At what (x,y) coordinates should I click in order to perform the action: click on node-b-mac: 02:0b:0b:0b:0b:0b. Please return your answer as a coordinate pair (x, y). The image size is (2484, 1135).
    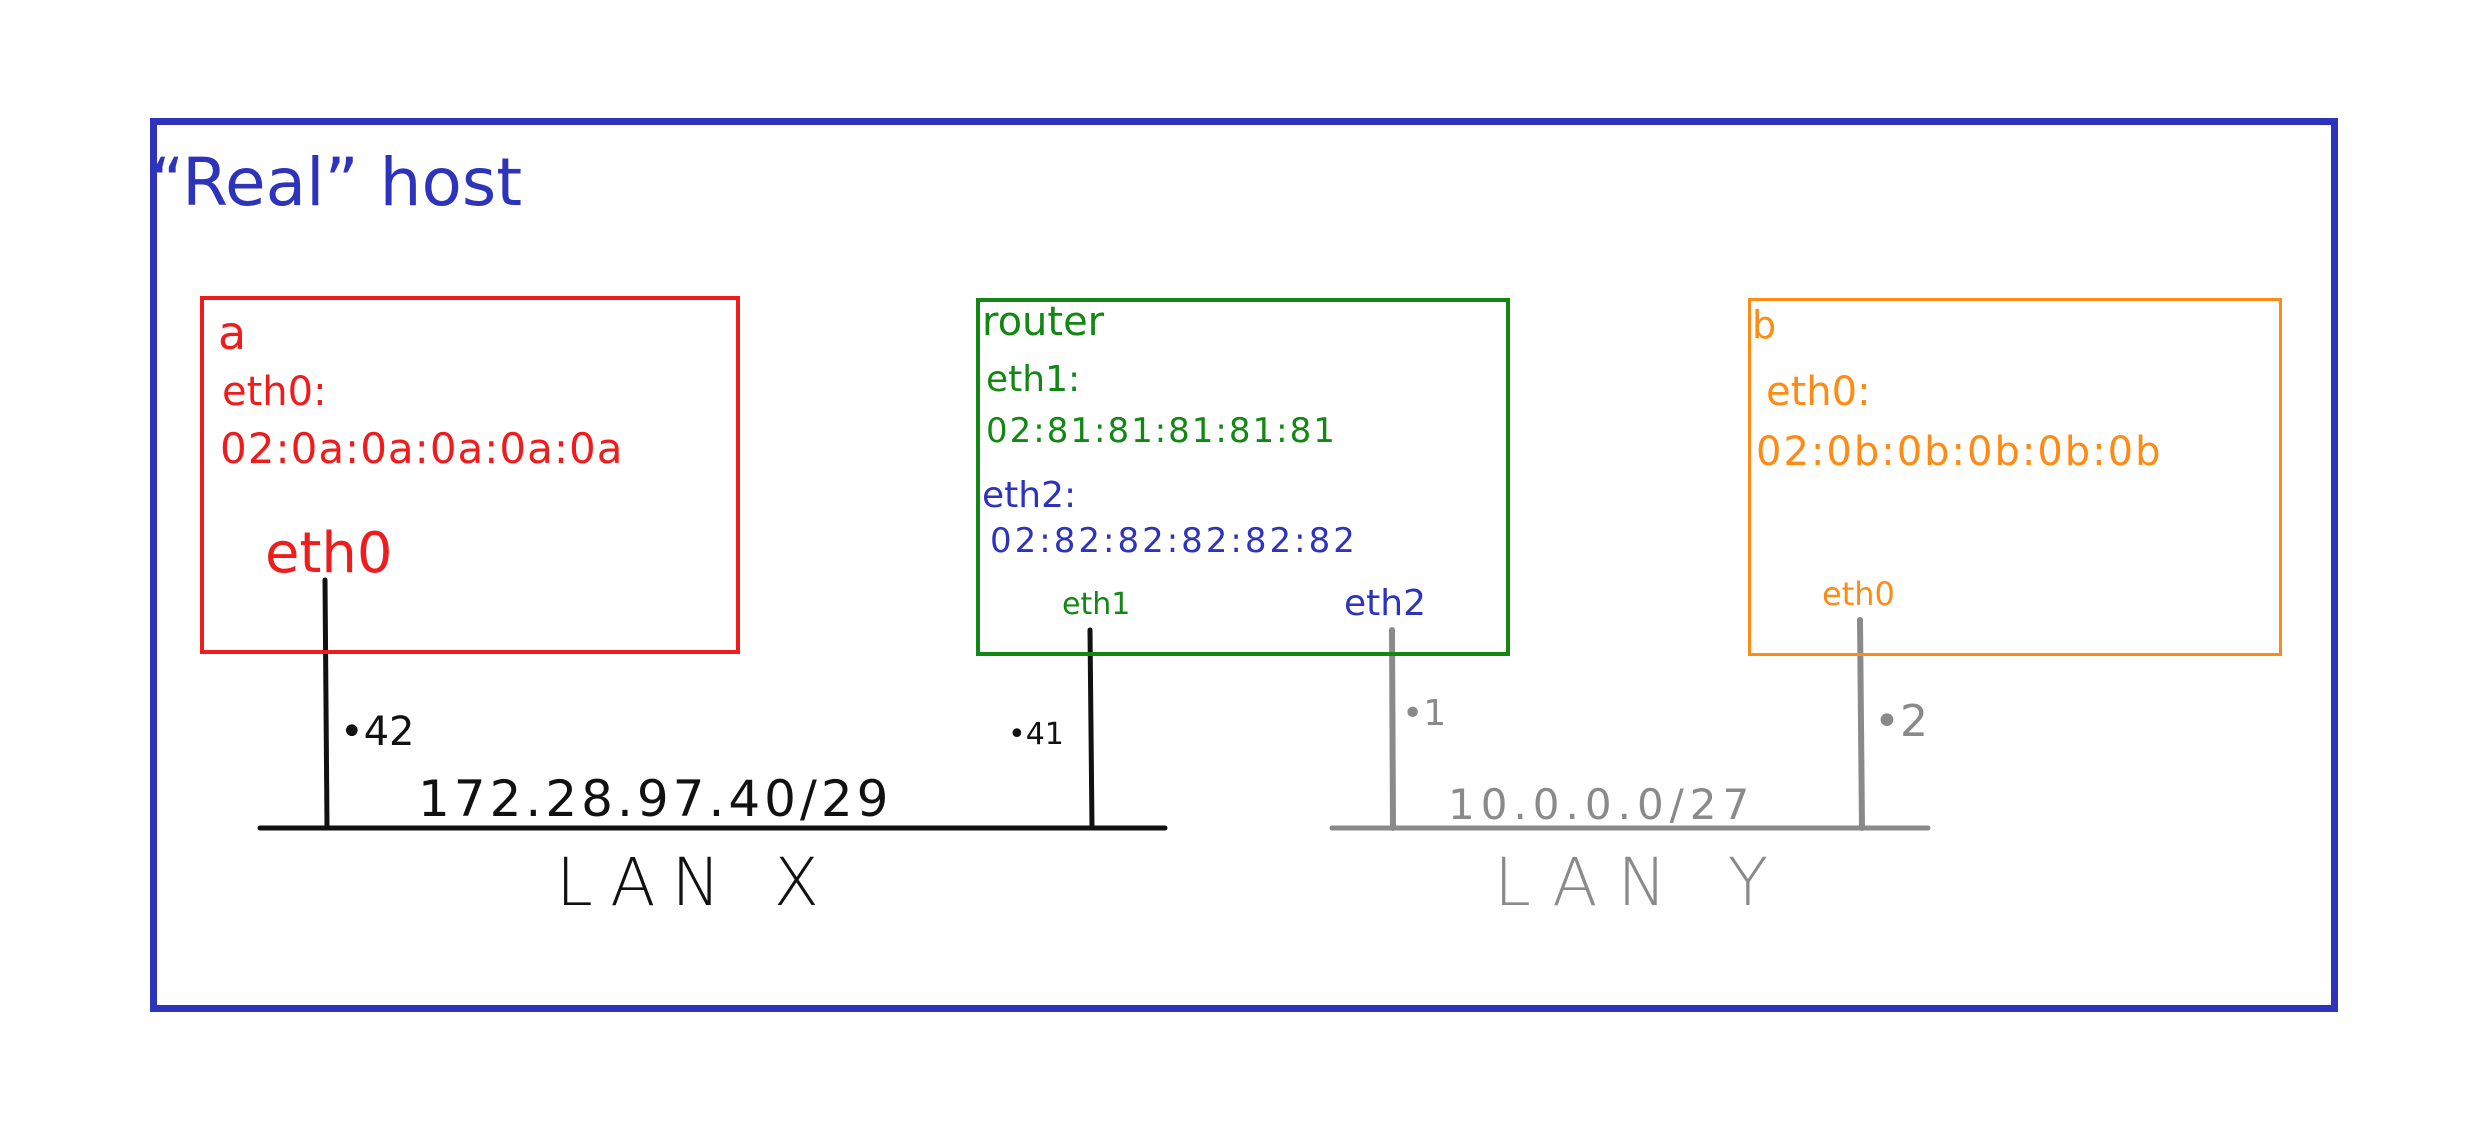
    Looking at the image, I should click on (1959, 452).